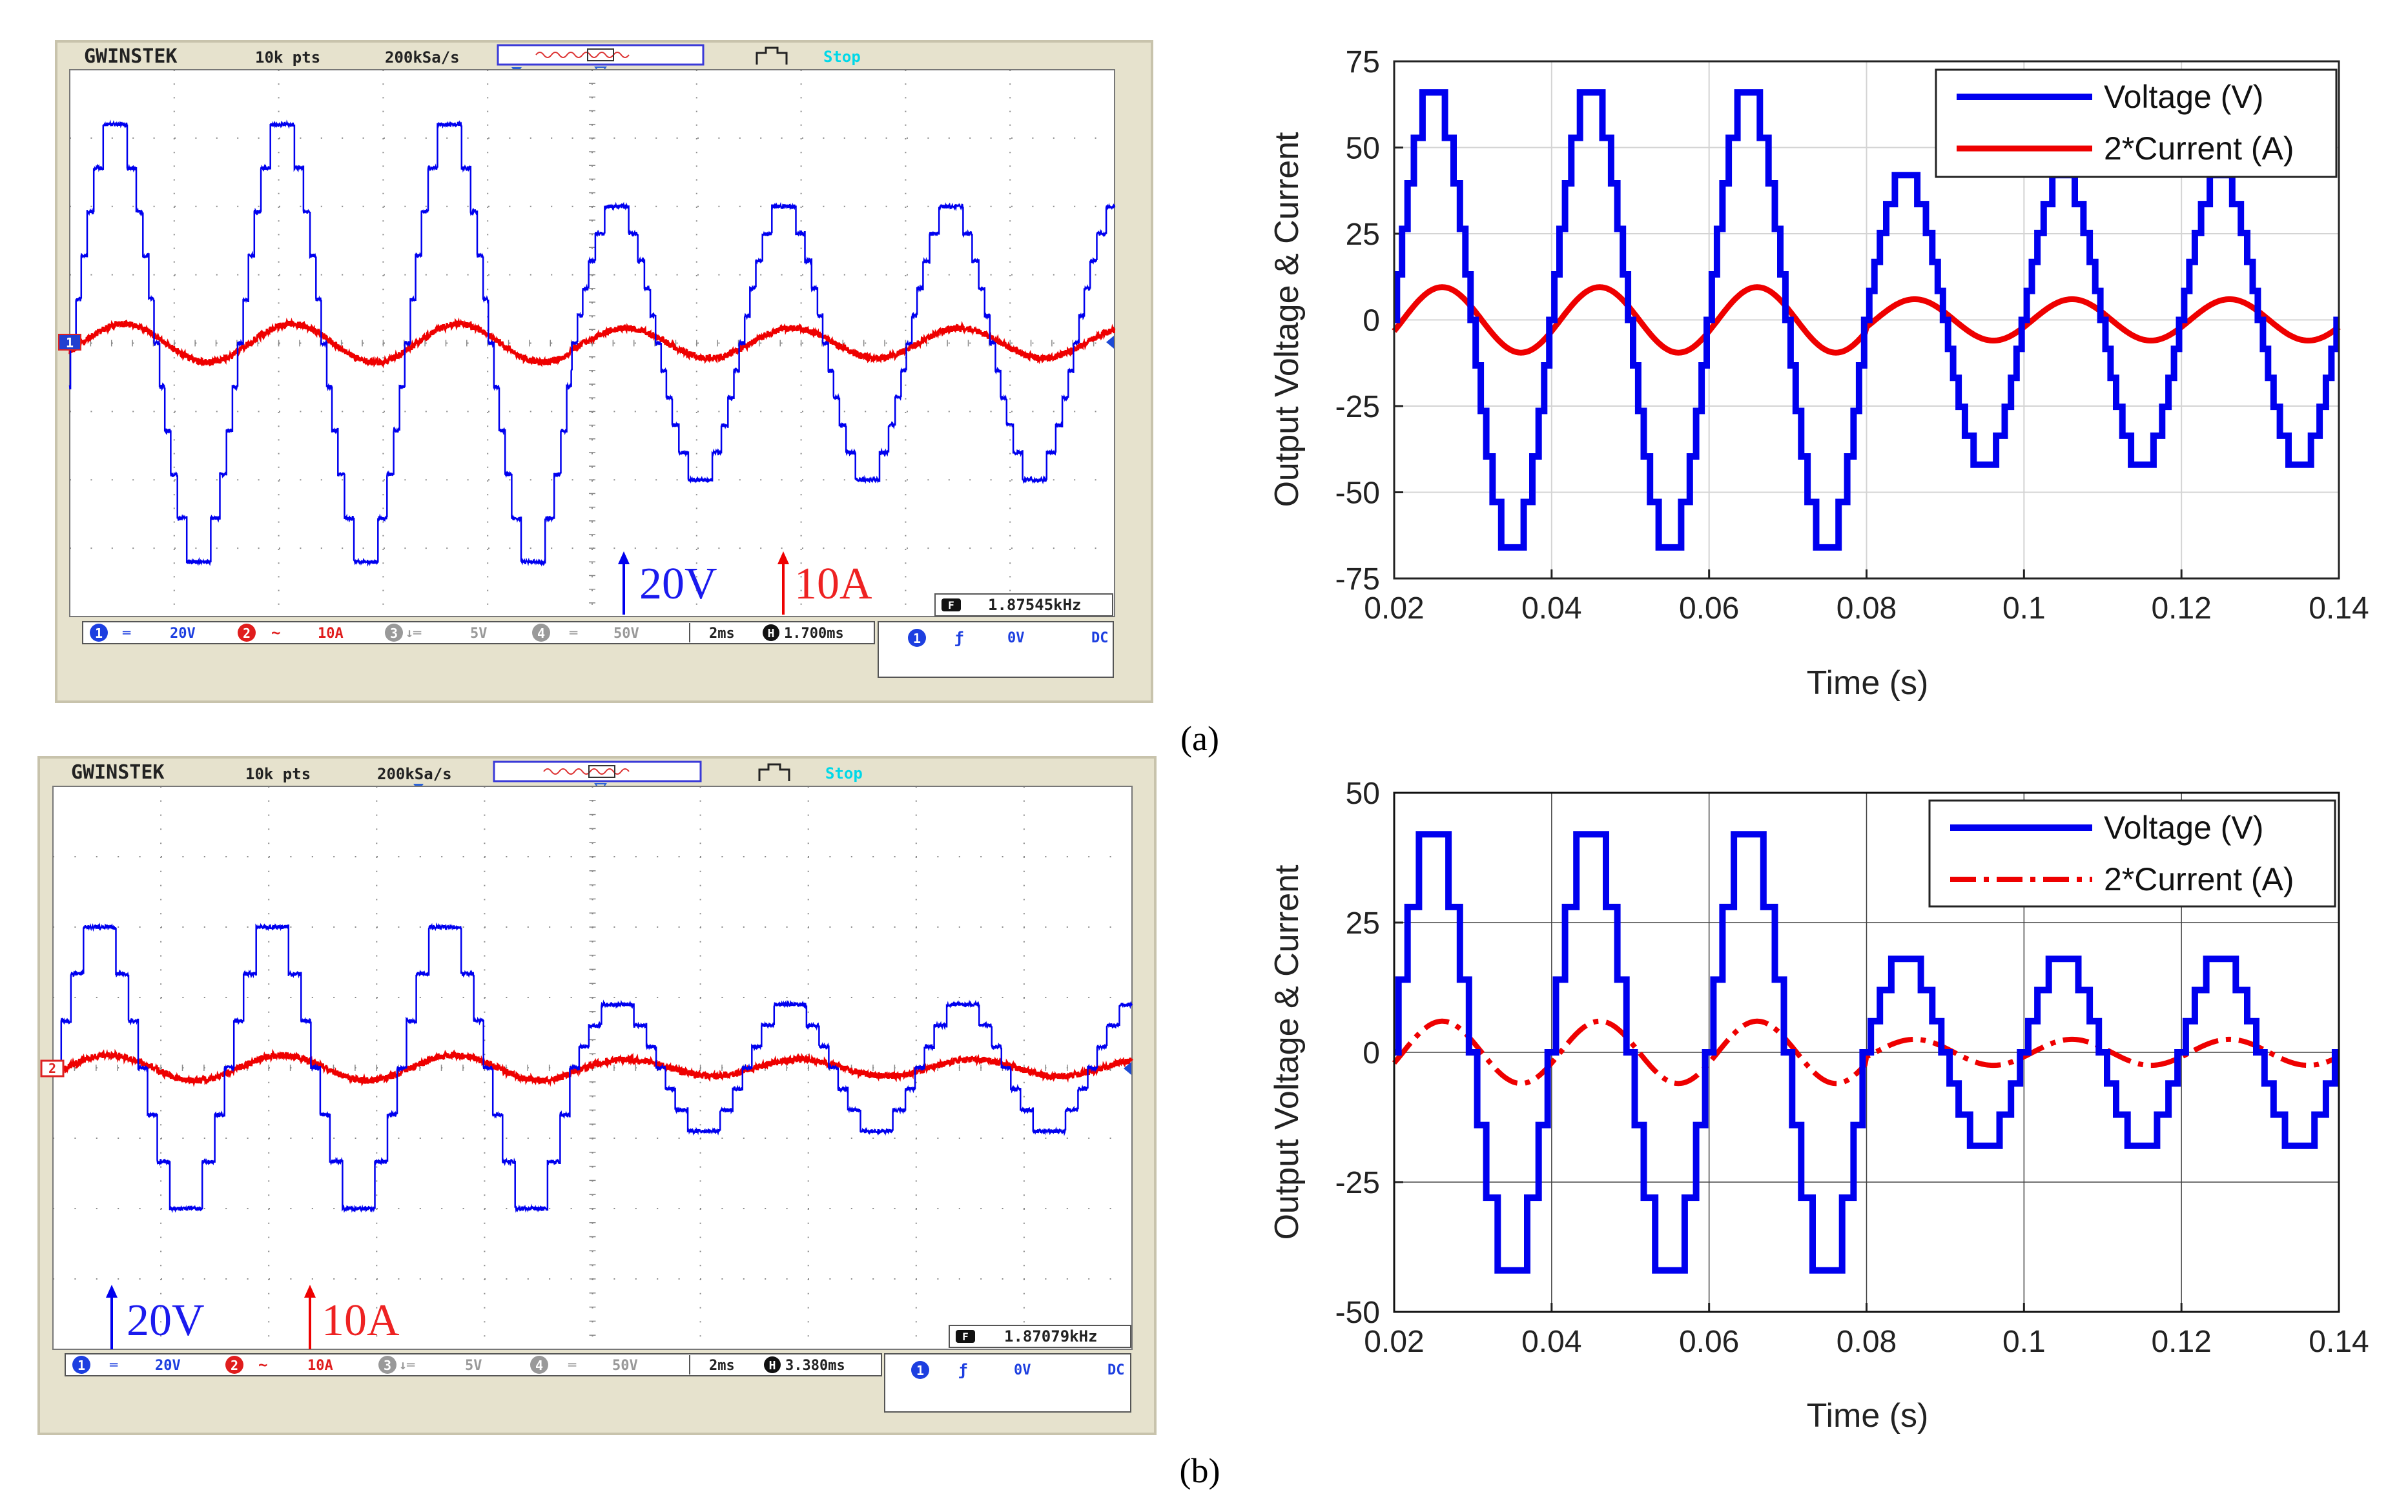  What do you see at coordinates (1199, 738) in the screenshot?
I see `panel-label-a: (a)` at bounding box center [1199, 738].